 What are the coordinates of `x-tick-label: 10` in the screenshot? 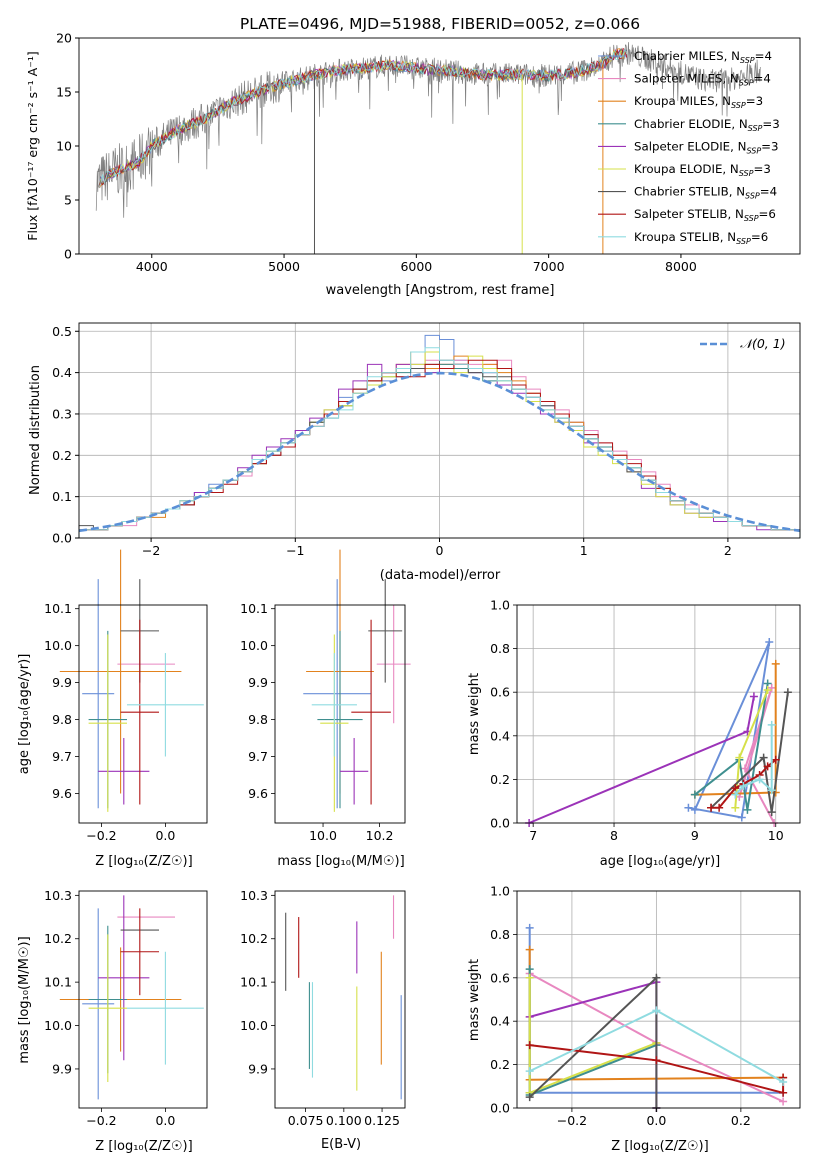 It's located at (776, 835).